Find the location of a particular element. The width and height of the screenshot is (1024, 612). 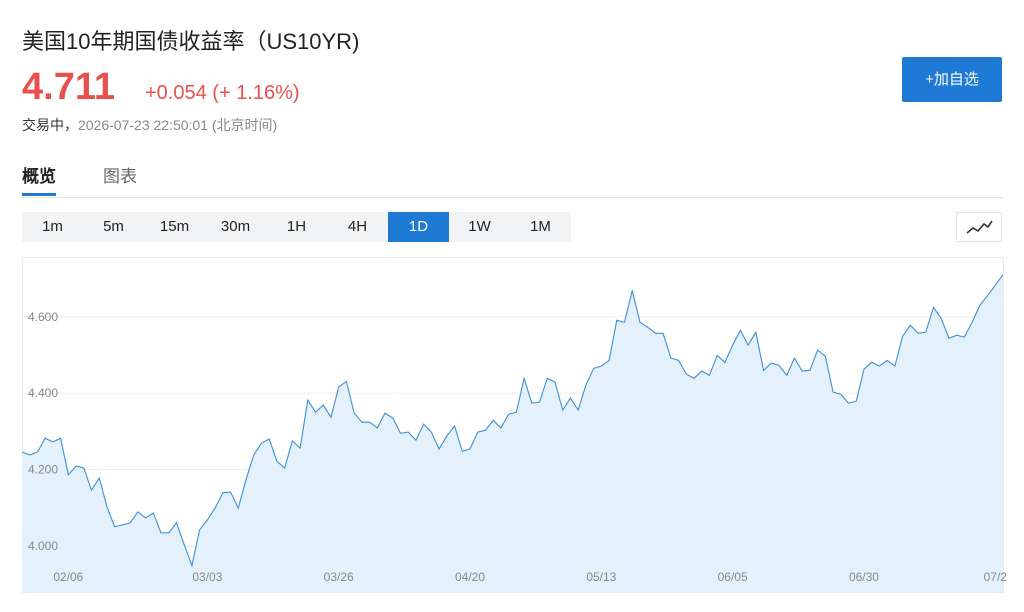

y-tick-label: 4.000 is located at coordinates (43, 546).